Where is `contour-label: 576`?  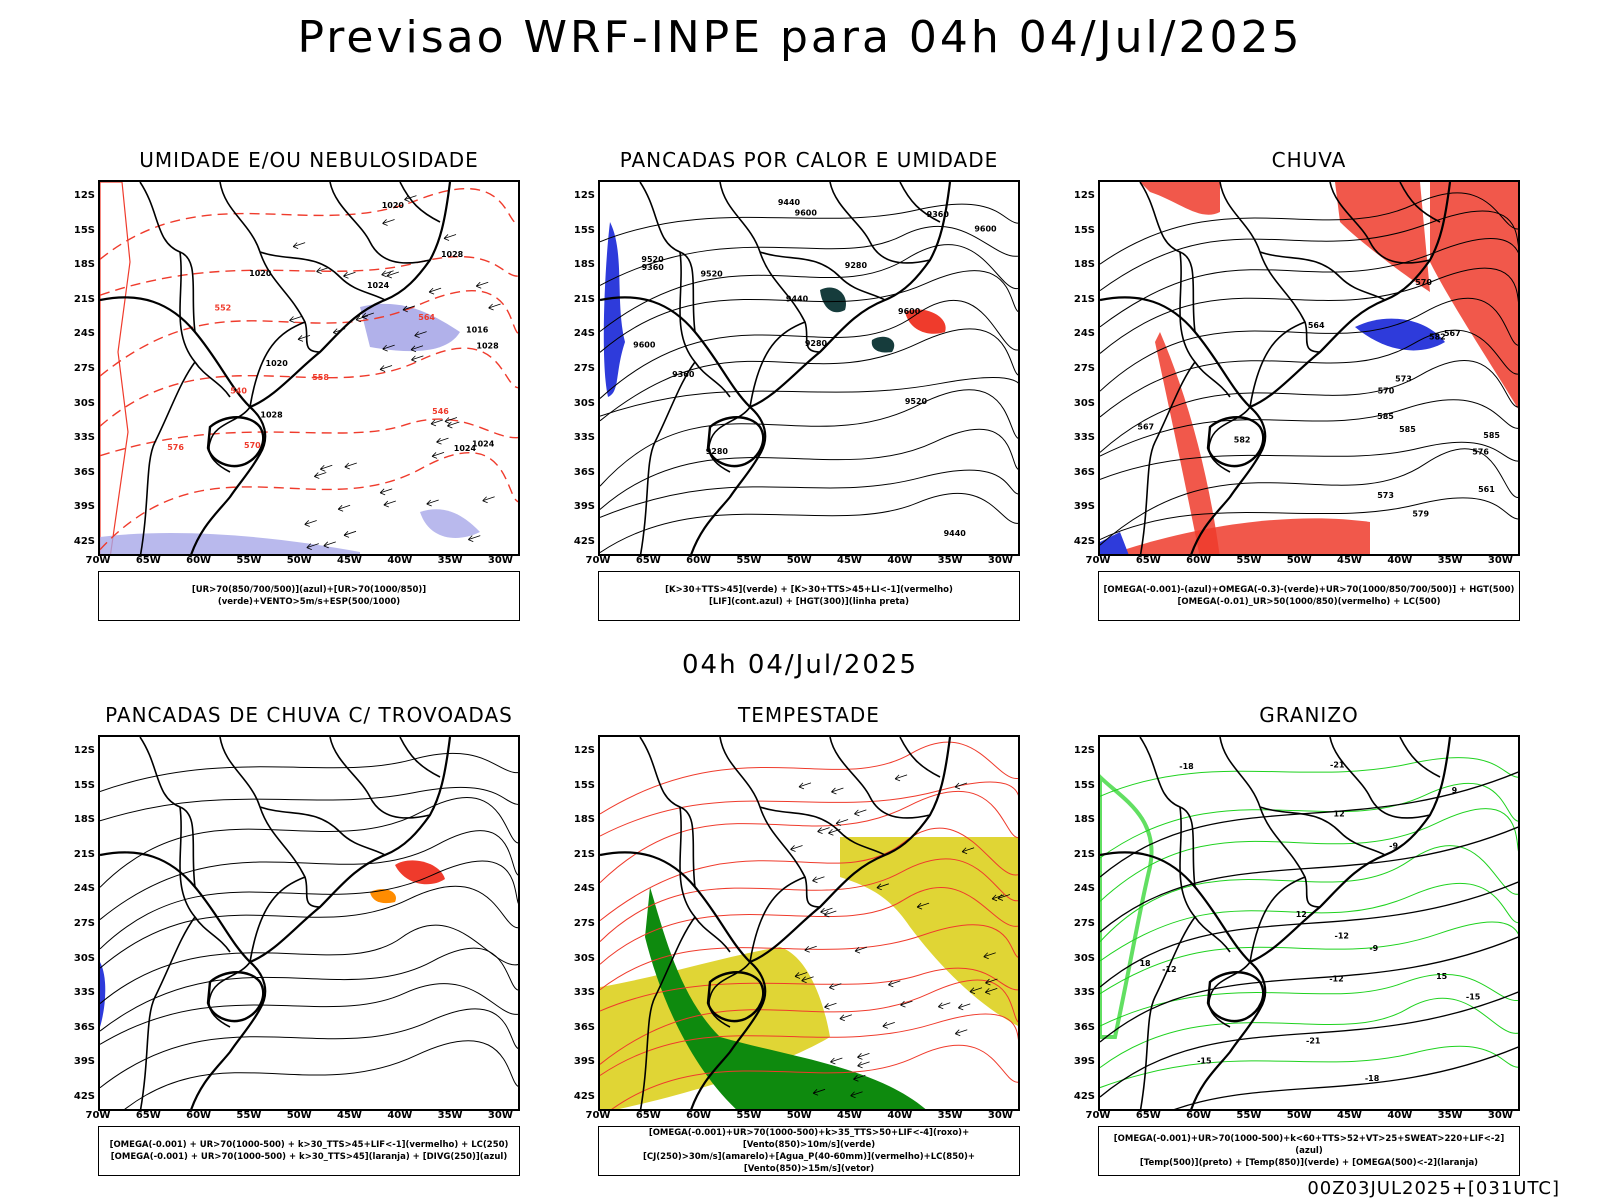 contour-label: 576 is located at coordinates (1480, 452).